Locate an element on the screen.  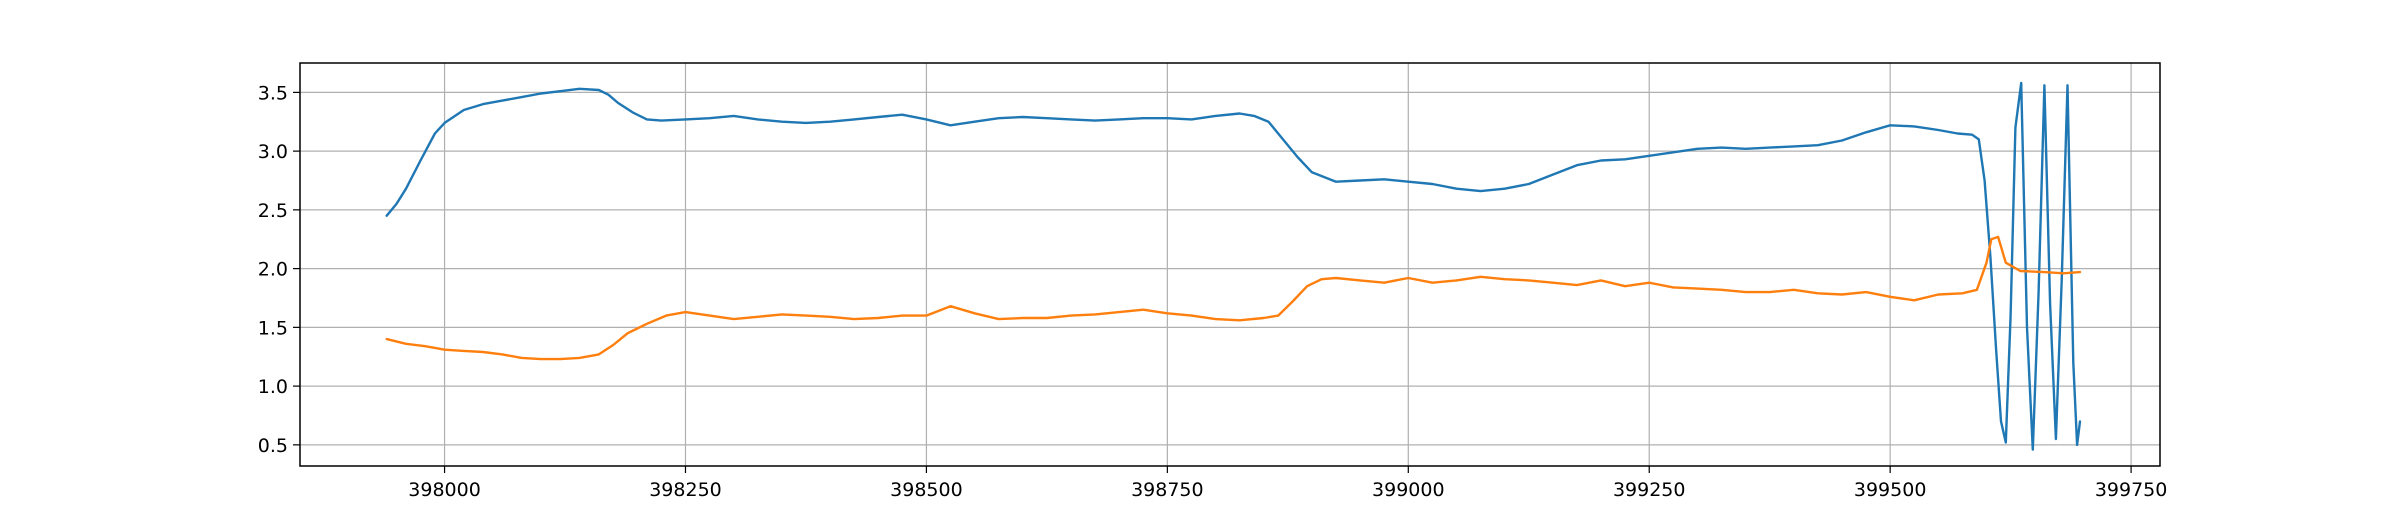
y-tick-label: 1.5 is located at coordinates (273, 328).